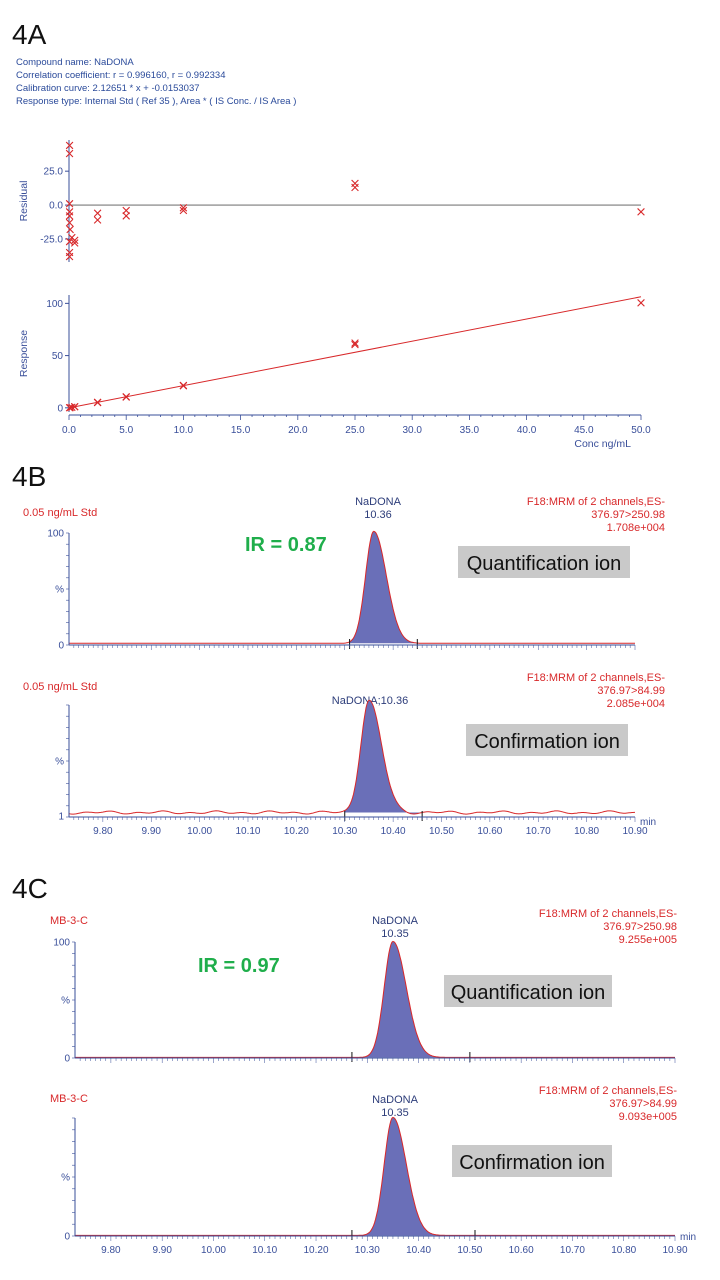  Describe the element at coordinates (441, 831) in the screenshot. I see `chrom_4B_confirm-x-tick-label: 10.50` at that location.